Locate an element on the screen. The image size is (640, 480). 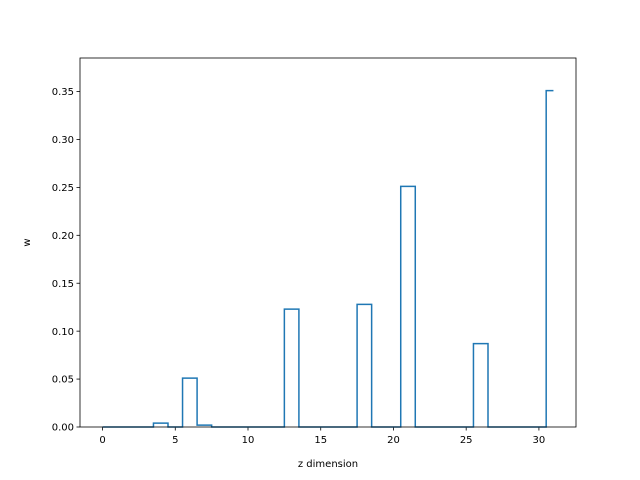
x-tick-label: 0 is located at coordinates (102, 440).